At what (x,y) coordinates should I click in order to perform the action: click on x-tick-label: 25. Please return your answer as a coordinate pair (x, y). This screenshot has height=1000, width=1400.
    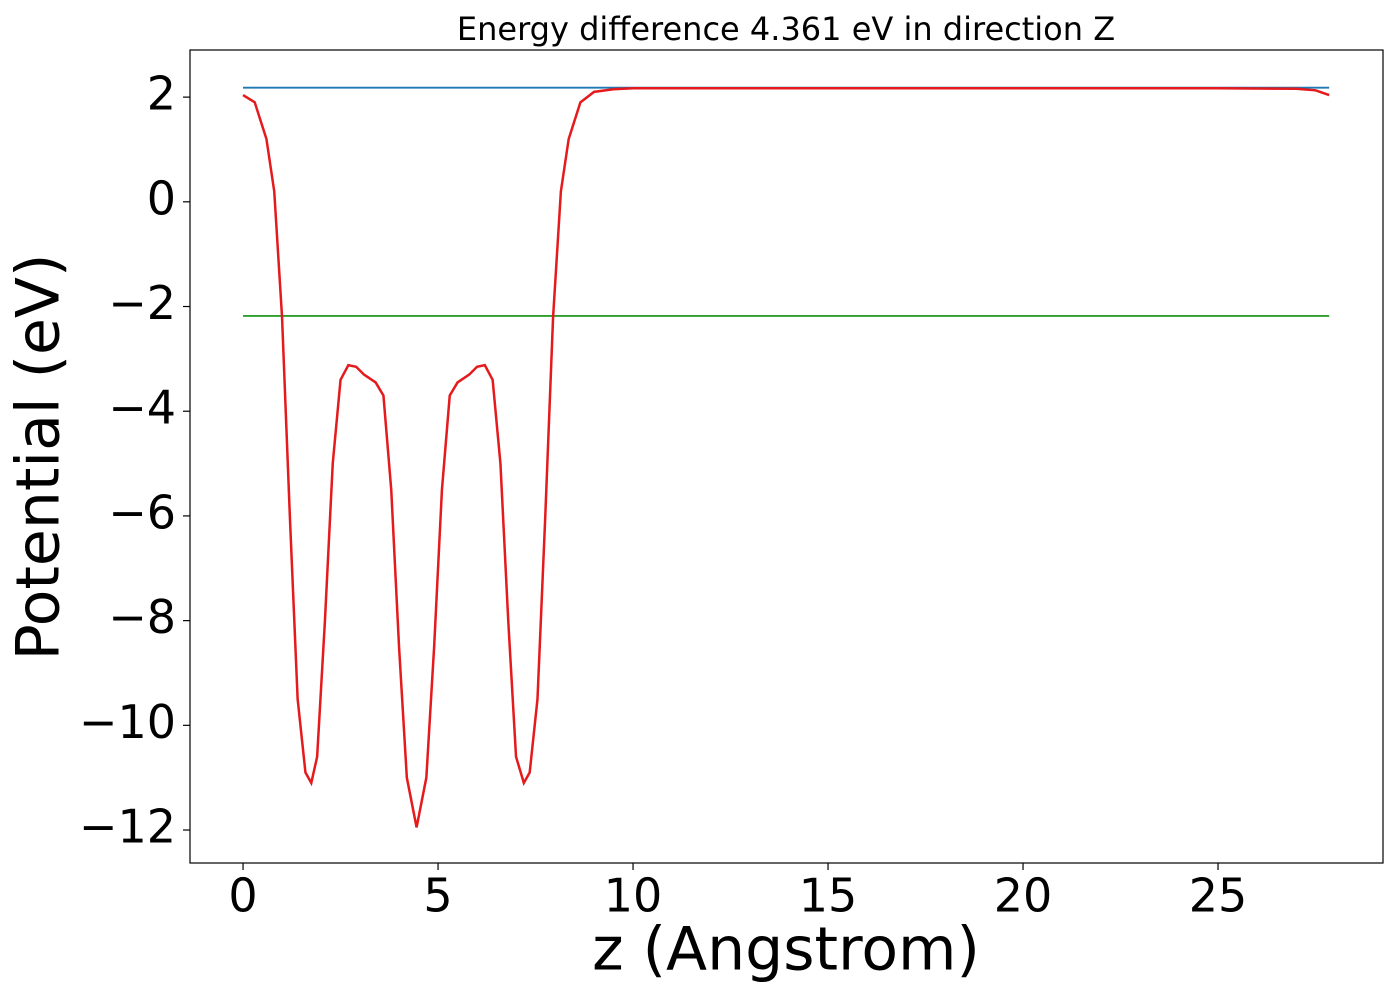
    Looking at the image, I should click on (1218, 896).